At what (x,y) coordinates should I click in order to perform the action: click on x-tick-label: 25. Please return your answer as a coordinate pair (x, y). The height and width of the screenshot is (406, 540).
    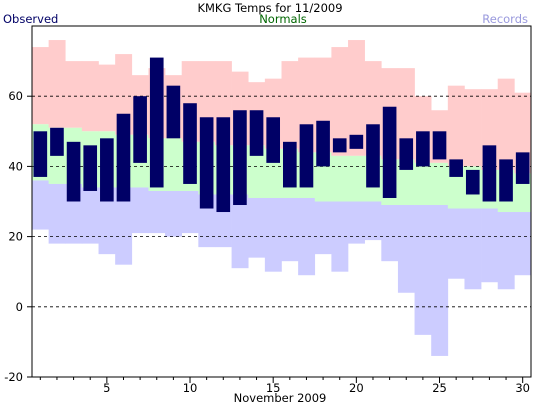
    Looking at the image, I should click on (439, 388).